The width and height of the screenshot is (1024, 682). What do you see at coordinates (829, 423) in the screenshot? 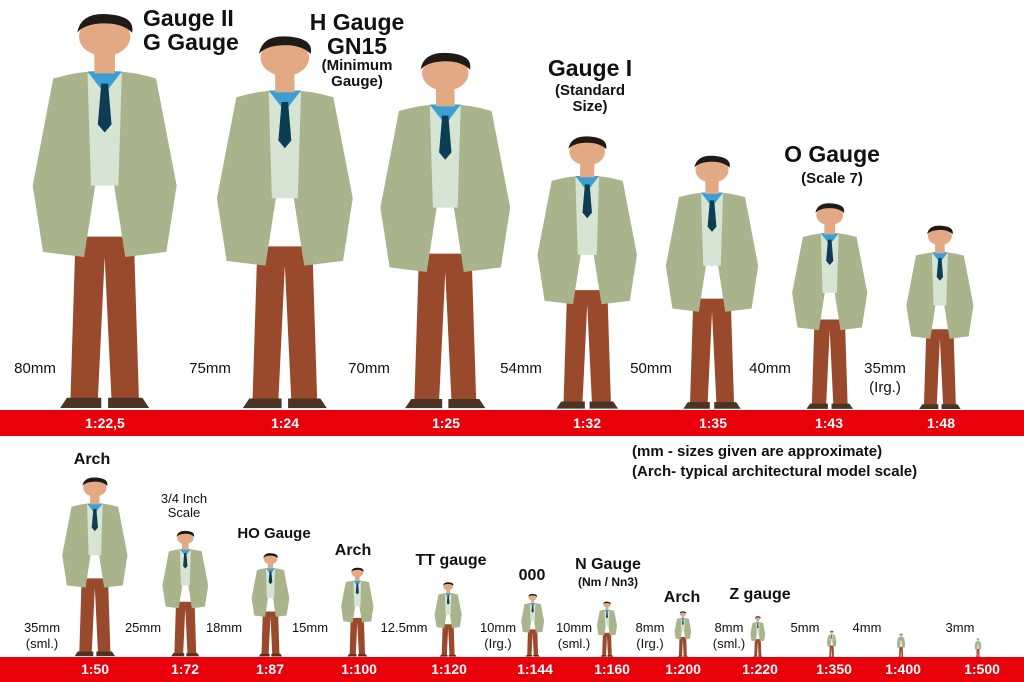
I see `scale-label: 1:43` at bounding box center [829, 423].